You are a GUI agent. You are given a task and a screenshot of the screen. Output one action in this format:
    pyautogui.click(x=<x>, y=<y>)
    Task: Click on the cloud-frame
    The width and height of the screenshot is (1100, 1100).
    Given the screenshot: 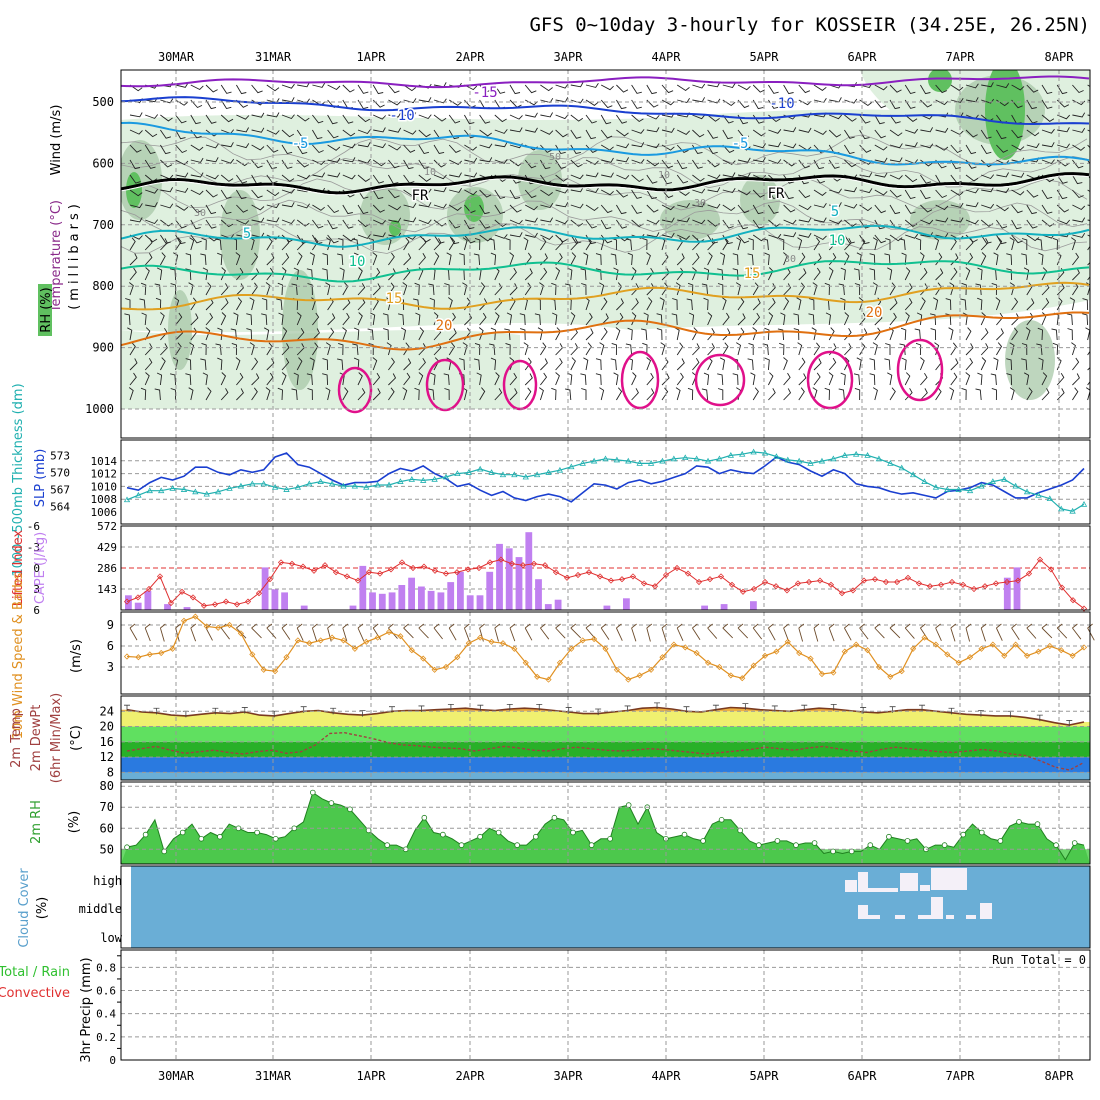 What is the action you would take?
    pyautogui.click(x=605, y=907)
    